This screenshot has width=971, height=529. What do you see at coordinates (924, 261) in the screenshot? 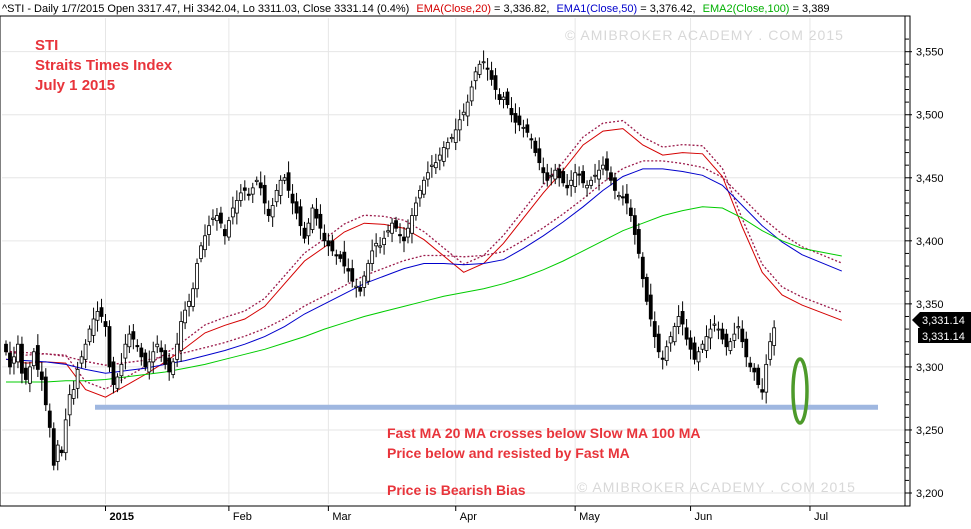
I see `y-axis: 3,200 3,250 3,300 3,350 3,400 3,450 3,500 3,550` at bounding box center [924, 261].